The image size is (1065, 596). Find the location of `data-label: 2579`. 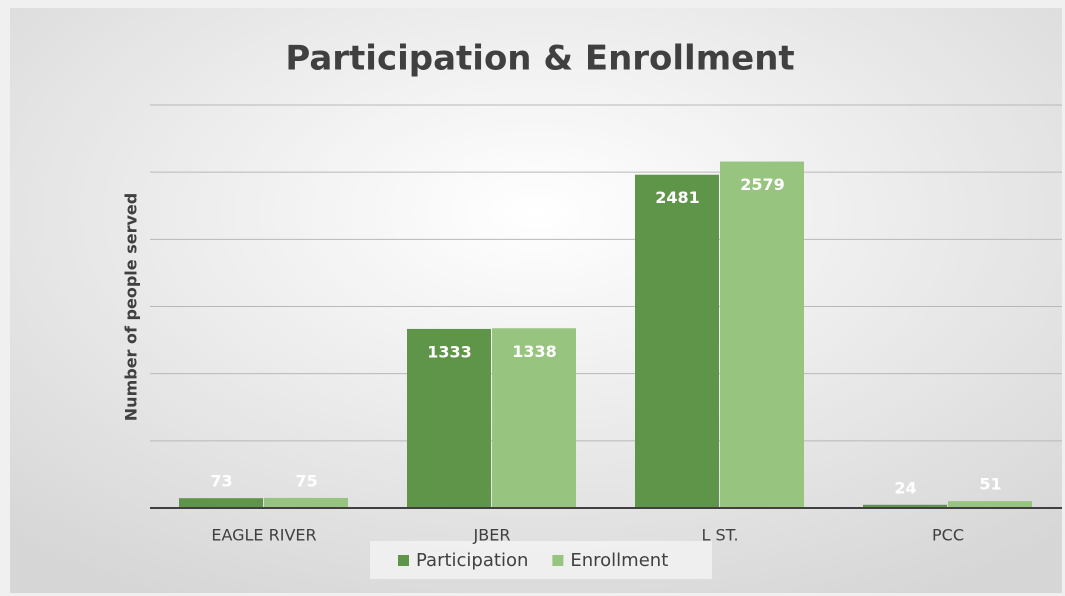

data-label: 2579 is located at coordinates (762, 184).